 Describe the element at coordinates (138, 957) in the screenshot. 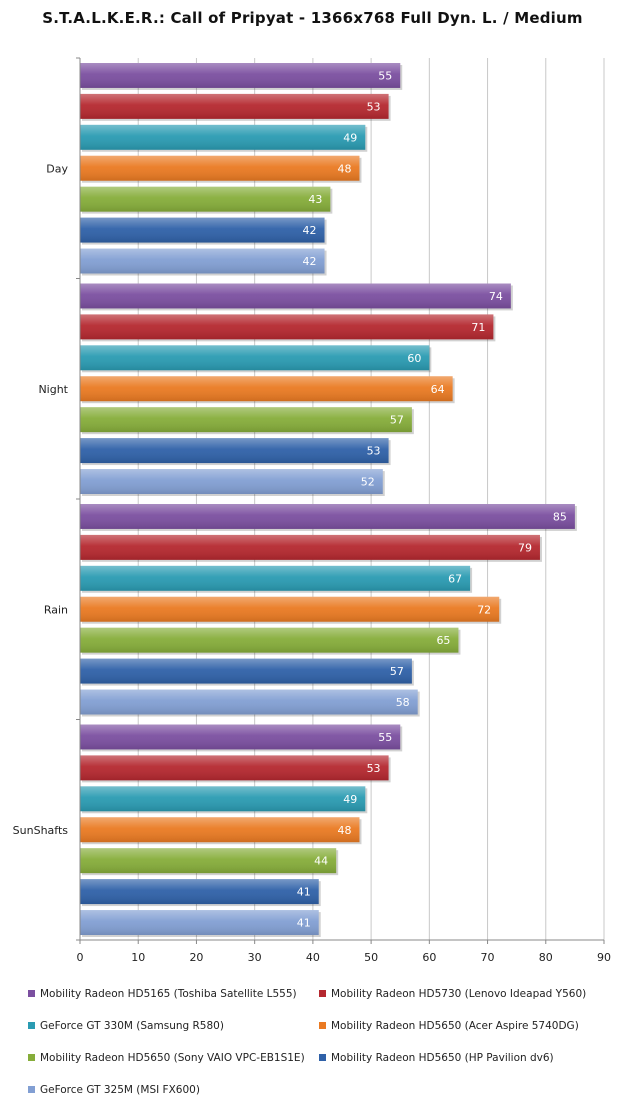

I see `x-tick-label: 10` at that location.